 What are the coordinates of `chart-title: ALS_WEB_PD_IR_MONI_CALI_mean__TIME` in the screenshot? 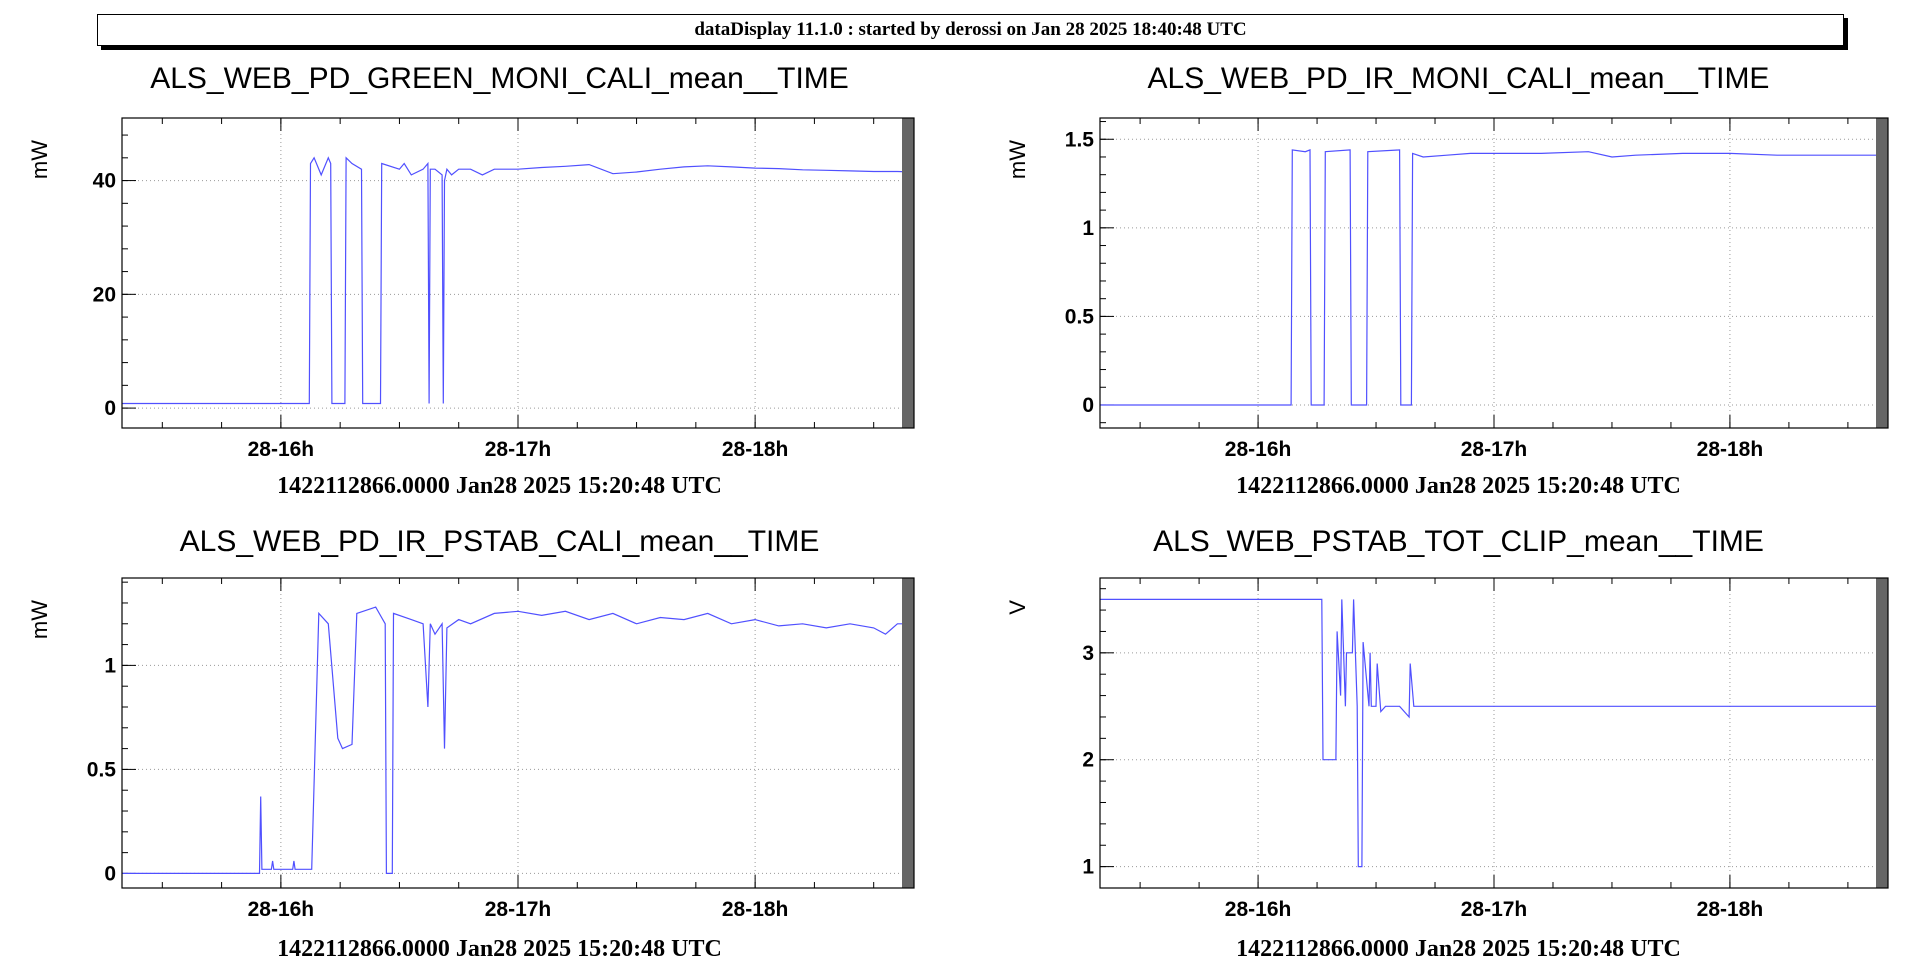 It's located at (1458, 78).